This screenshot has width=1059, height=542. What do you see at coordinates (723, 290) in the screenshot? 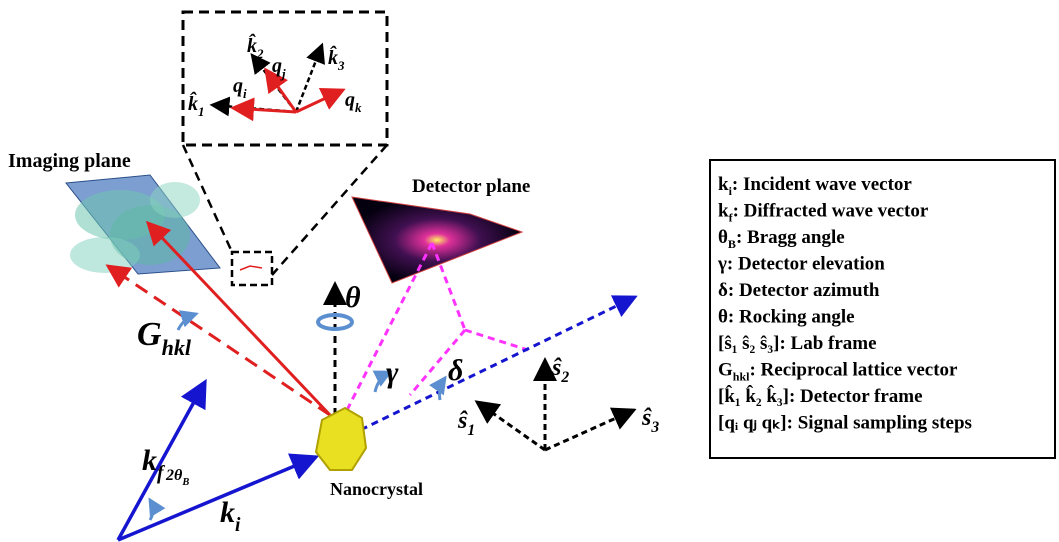
I see `legend-symbol: δ` at bounding box center [723, 290].